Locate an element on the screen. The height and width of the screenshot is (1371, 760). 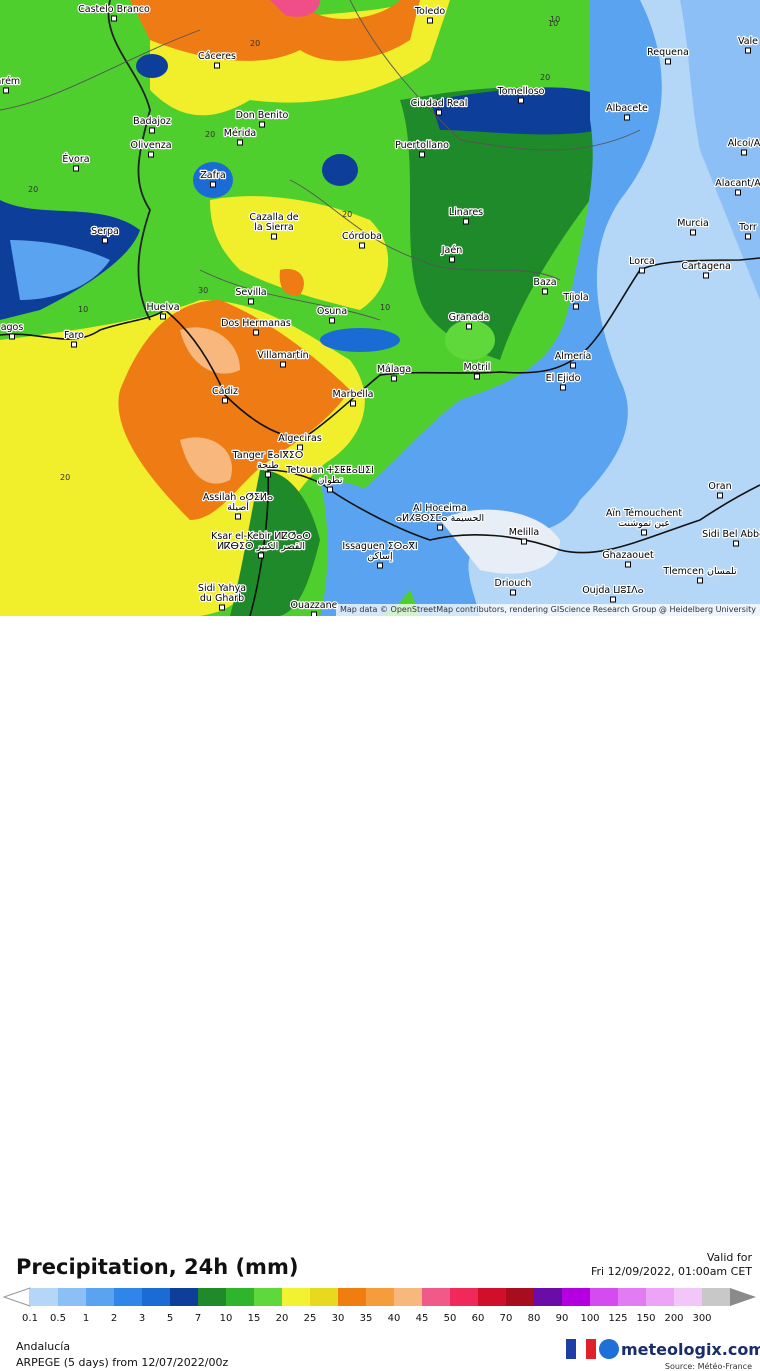
city-label: Badajoz is located at coordinates (152, 121).